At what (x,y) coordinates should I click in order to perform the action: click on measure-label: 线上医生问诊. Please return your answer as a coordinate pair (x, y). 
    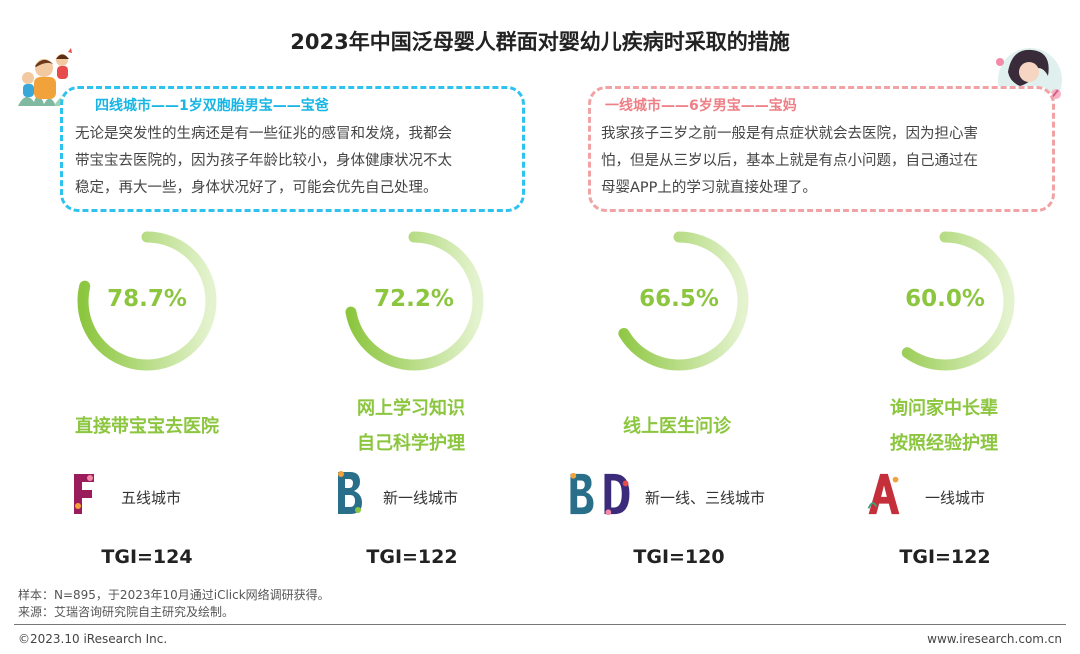
    Looking at the image, I should click on (677, 426).